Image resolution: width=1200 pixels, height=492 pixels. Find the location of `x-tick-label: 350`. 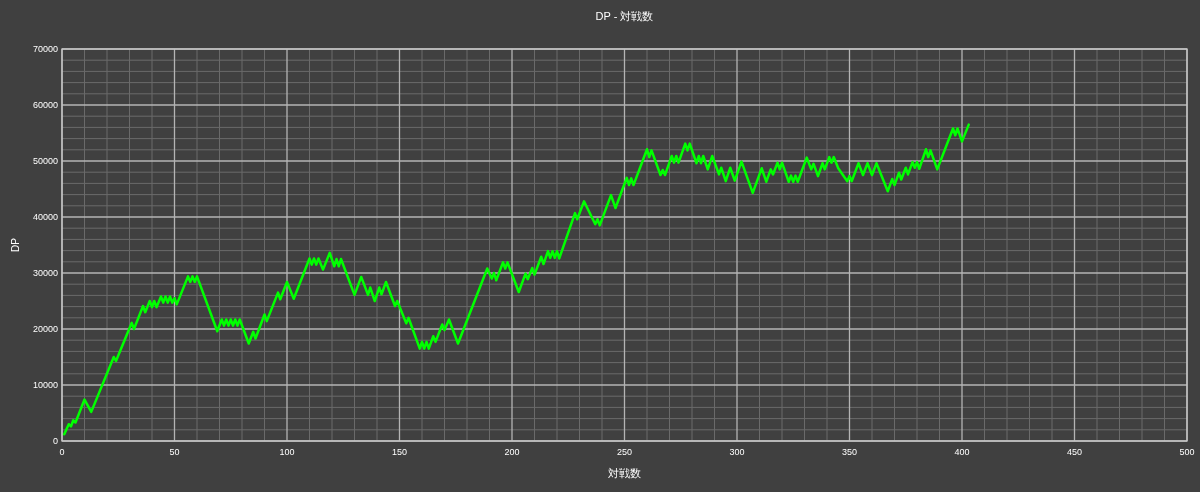

x-tick-label: 350 is located at coordinates (849, 452).